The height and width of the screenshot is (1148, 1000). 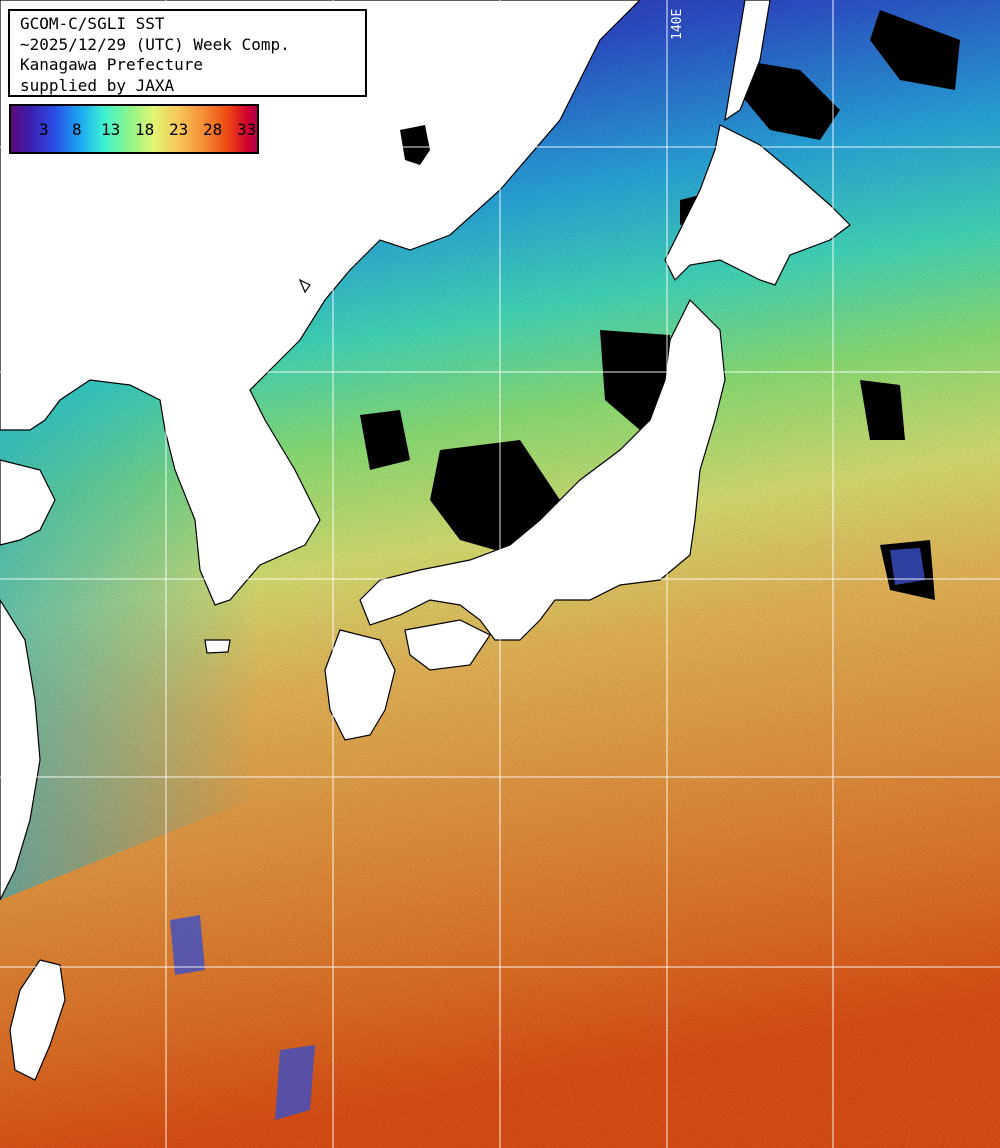 What do you see at coordinates (747, 61) in the screenshot?
I see `sakhalin` at bounding box center [747, 61].